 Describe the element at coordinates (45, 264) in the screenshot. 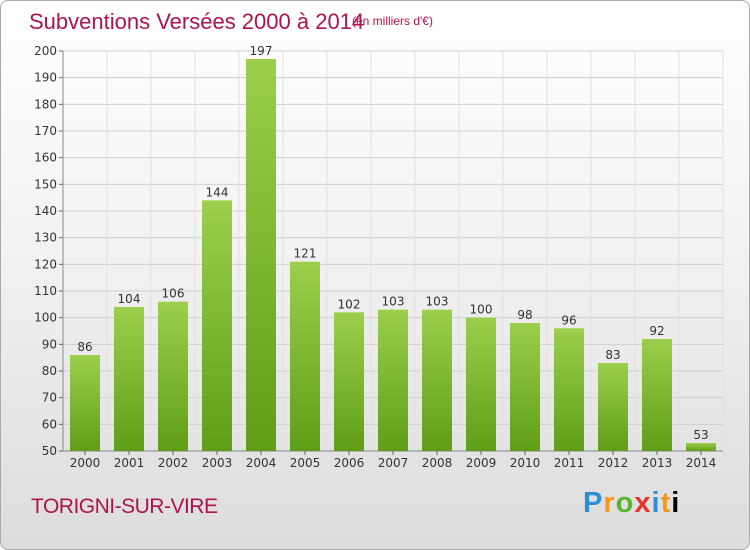

I see `y-tick-label: 120` at that location.